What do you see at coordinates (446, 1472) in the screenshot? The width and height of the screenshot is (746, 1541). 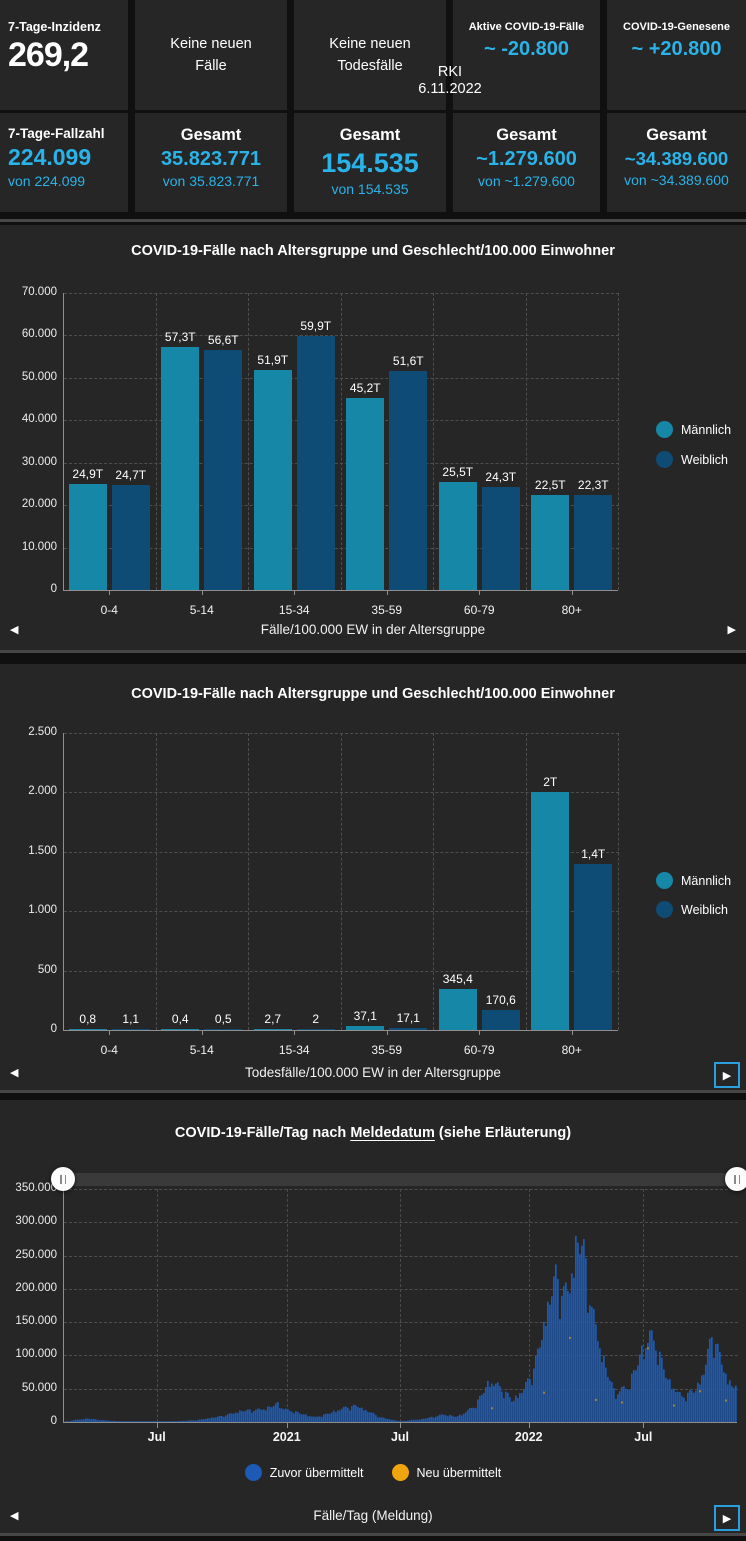 I see `legend-item-neu: Neu übermittelt` at bounding box center [446, 1472].